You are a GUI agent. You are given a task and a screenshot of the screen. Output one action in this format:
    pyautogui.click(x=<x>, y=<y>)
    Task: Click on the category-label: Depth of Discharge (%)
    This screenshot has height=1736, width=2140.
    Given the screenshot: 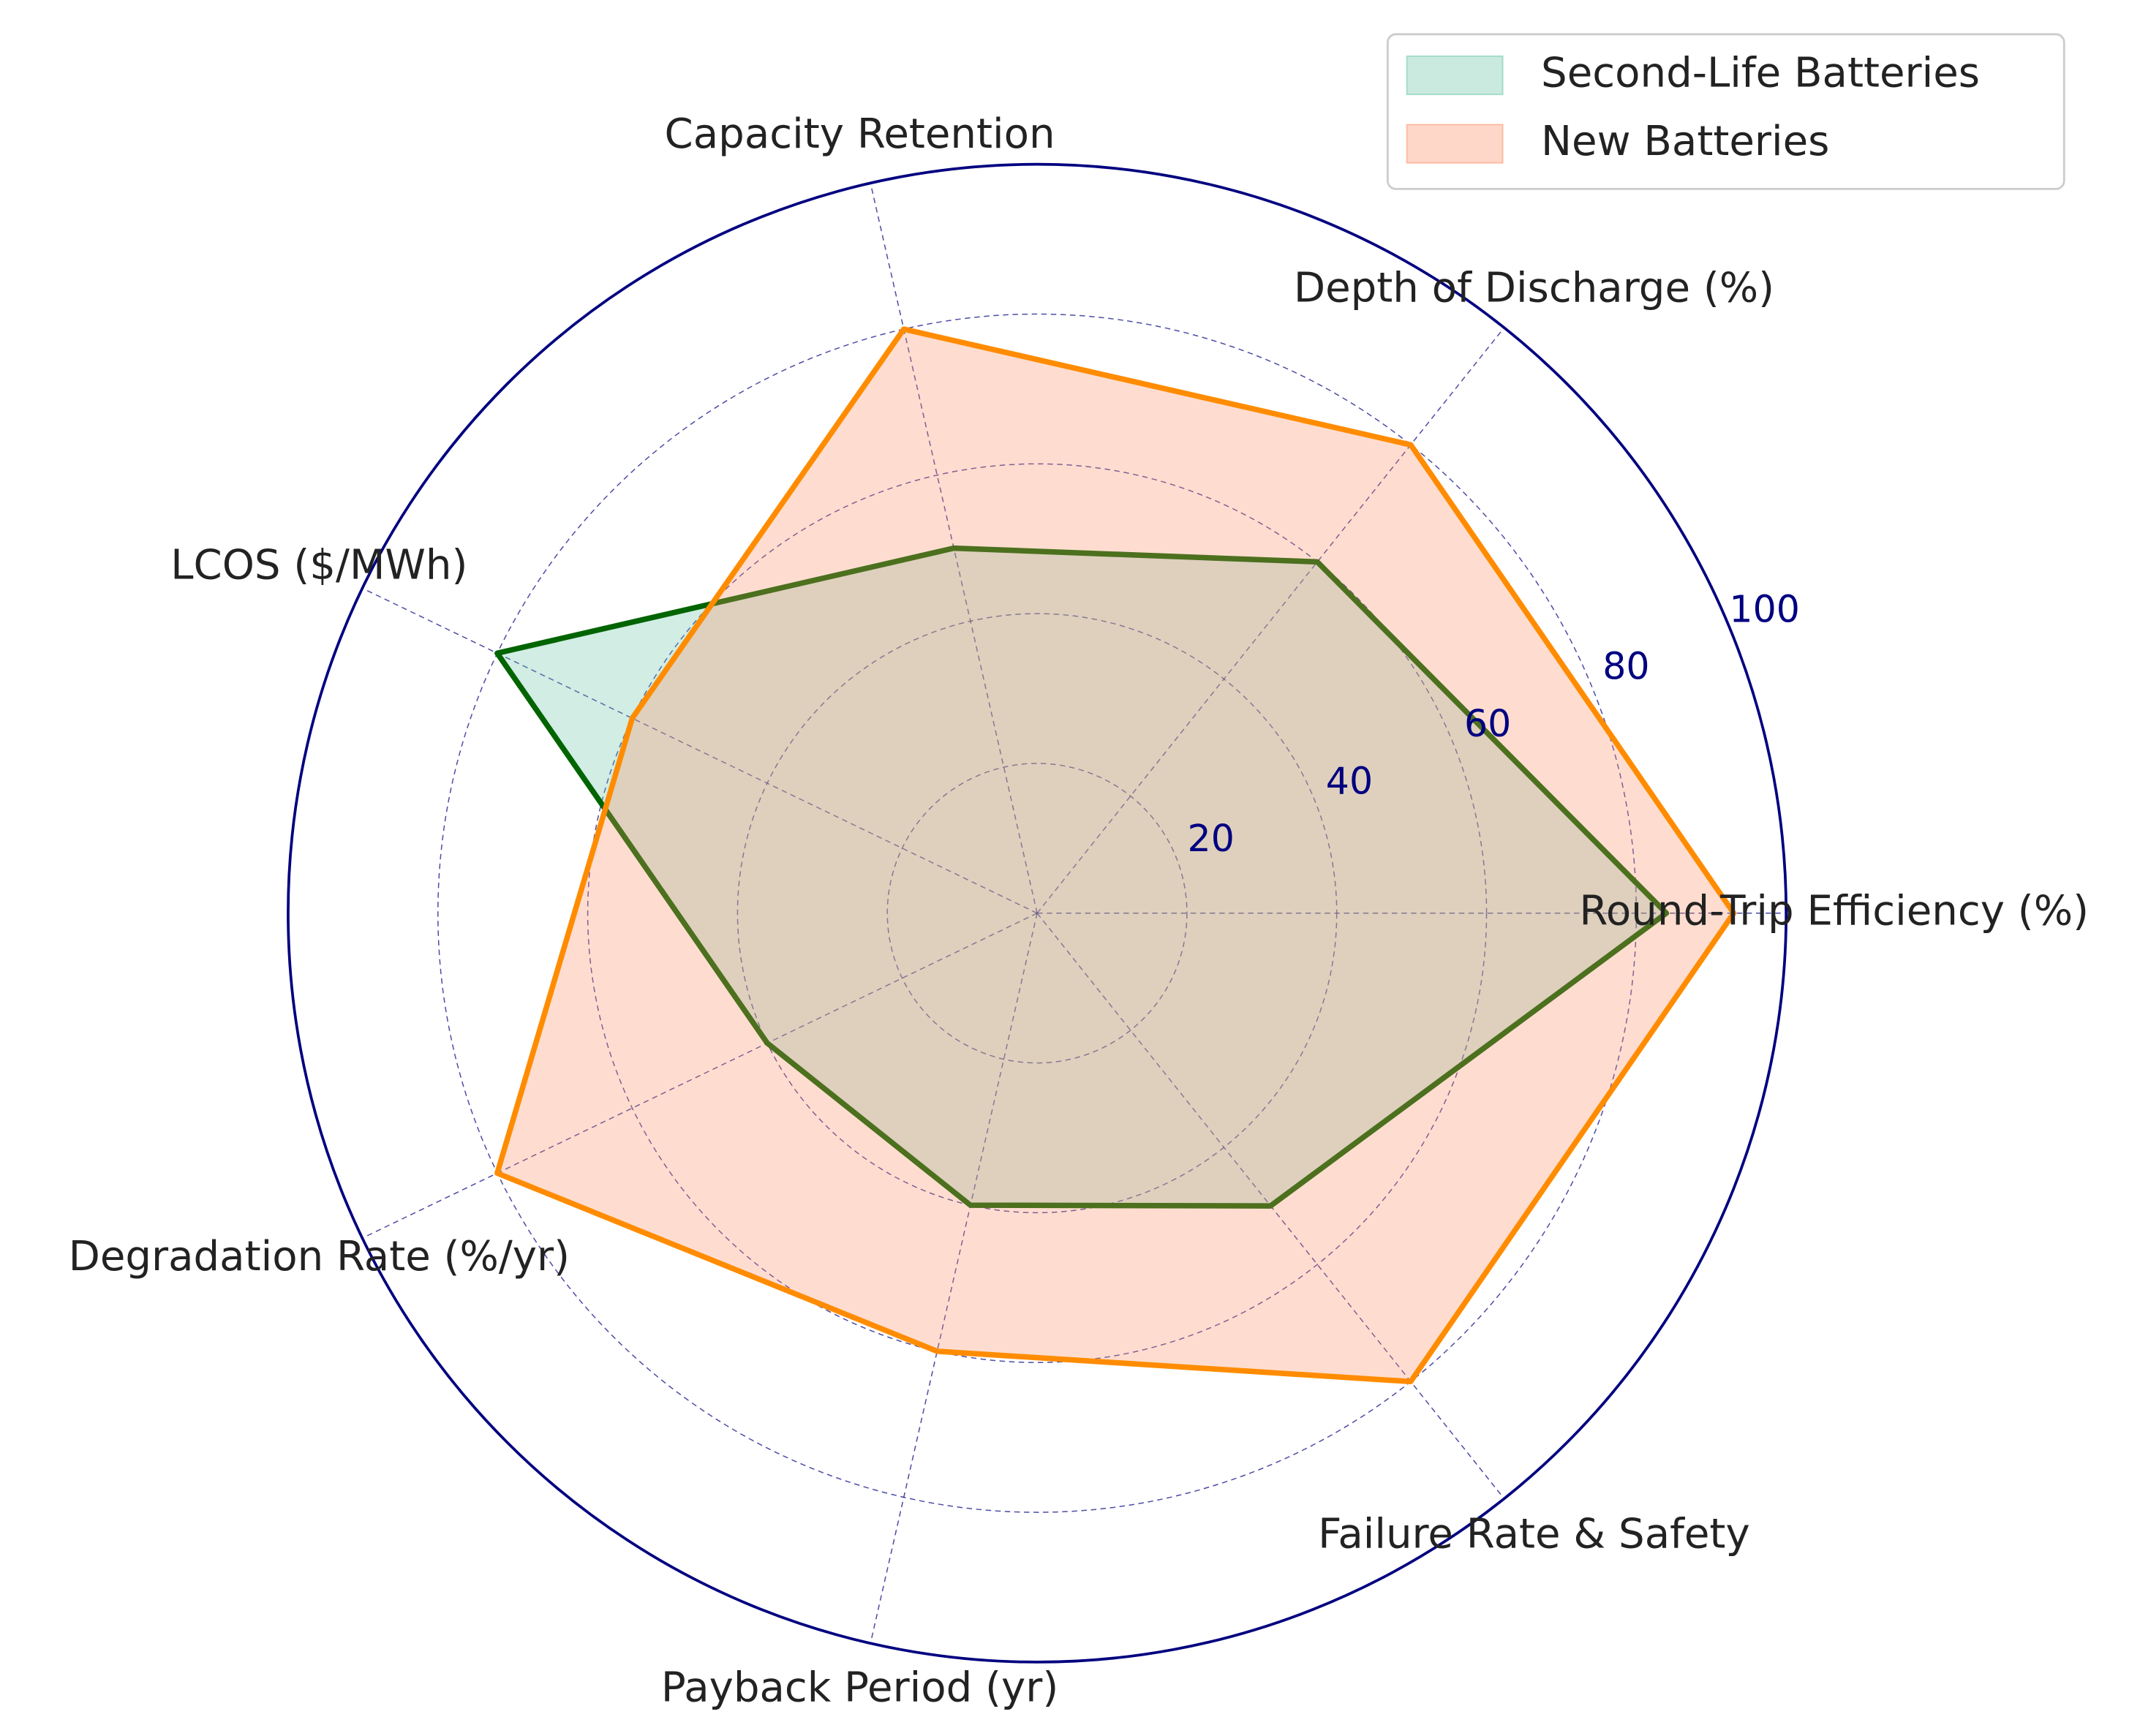 What is the action you would take?
    pyautogui.click(x=1534, y=288)
    